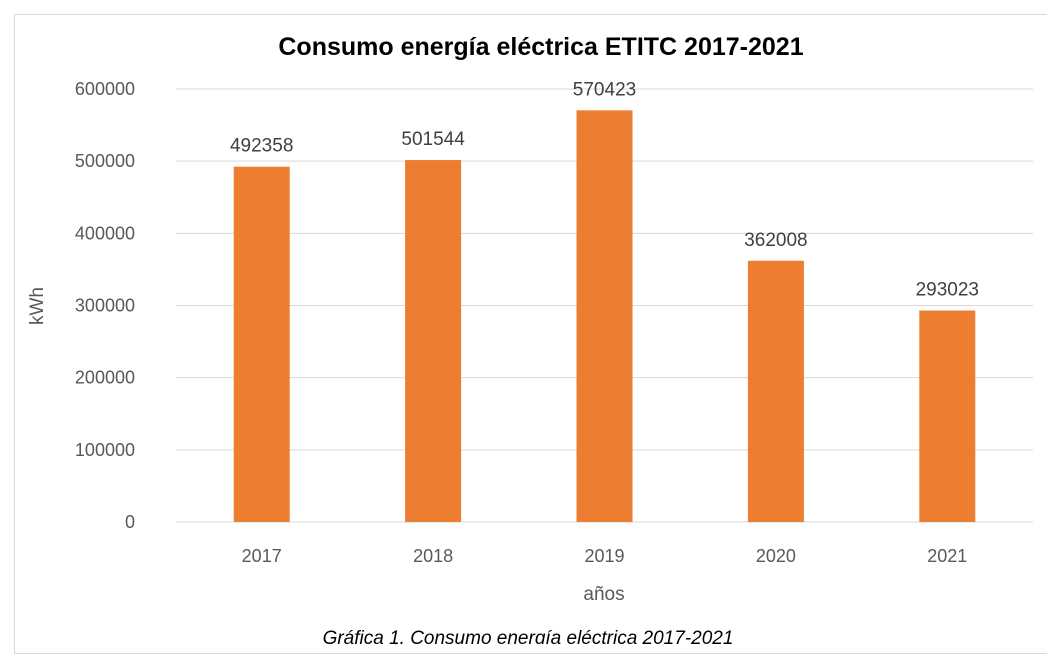 This screenshot has height=654, width=1047. I want to click on data-label-2017: 492358, so click(261, 146).